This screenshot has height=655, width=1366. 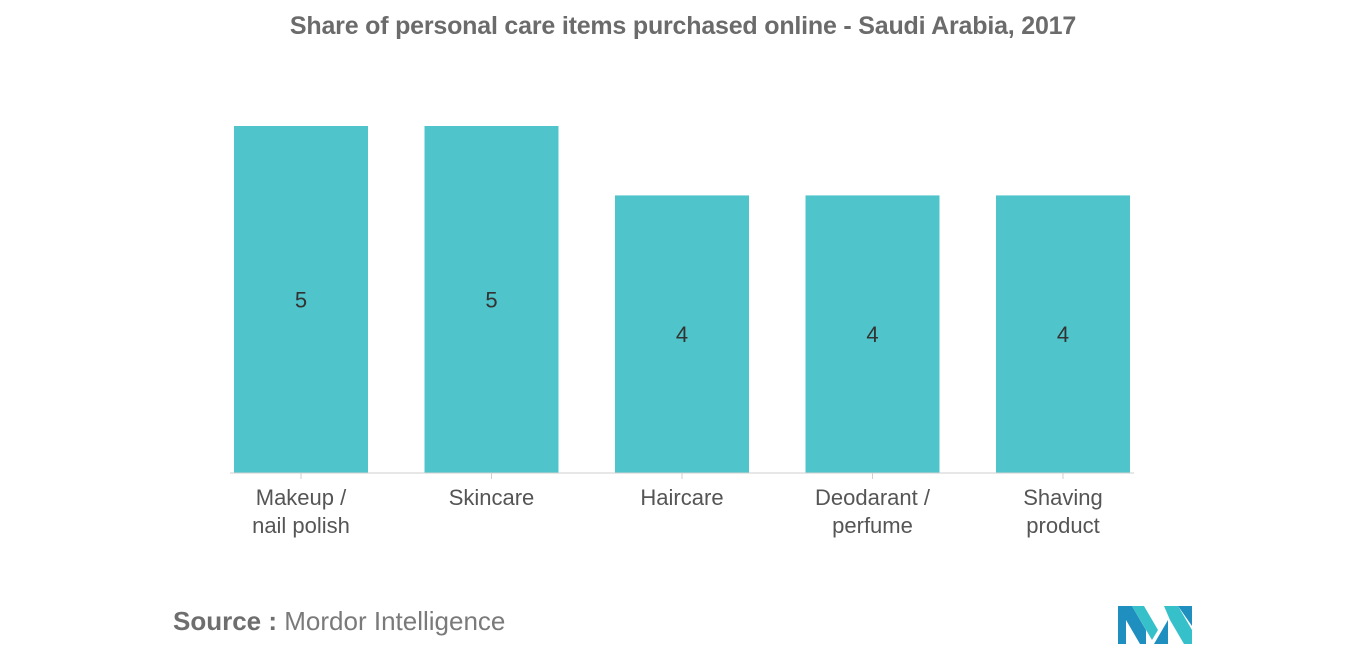 I want to click on source-note: Source : Mordor Intelligence, so click(x=339, y=621).